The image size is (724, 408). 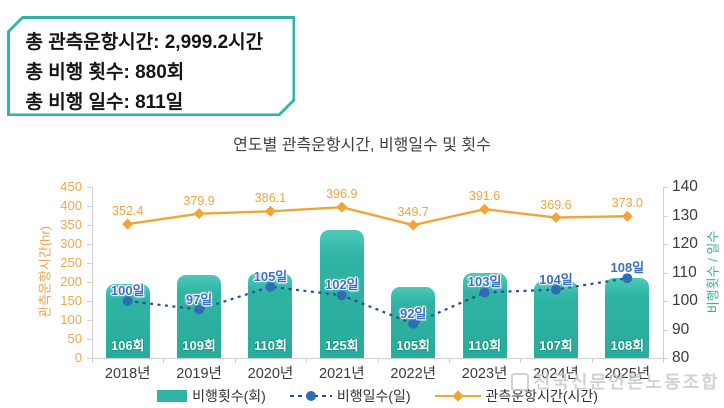 I want to click on right-axis-line, so click(x=663, y=275).